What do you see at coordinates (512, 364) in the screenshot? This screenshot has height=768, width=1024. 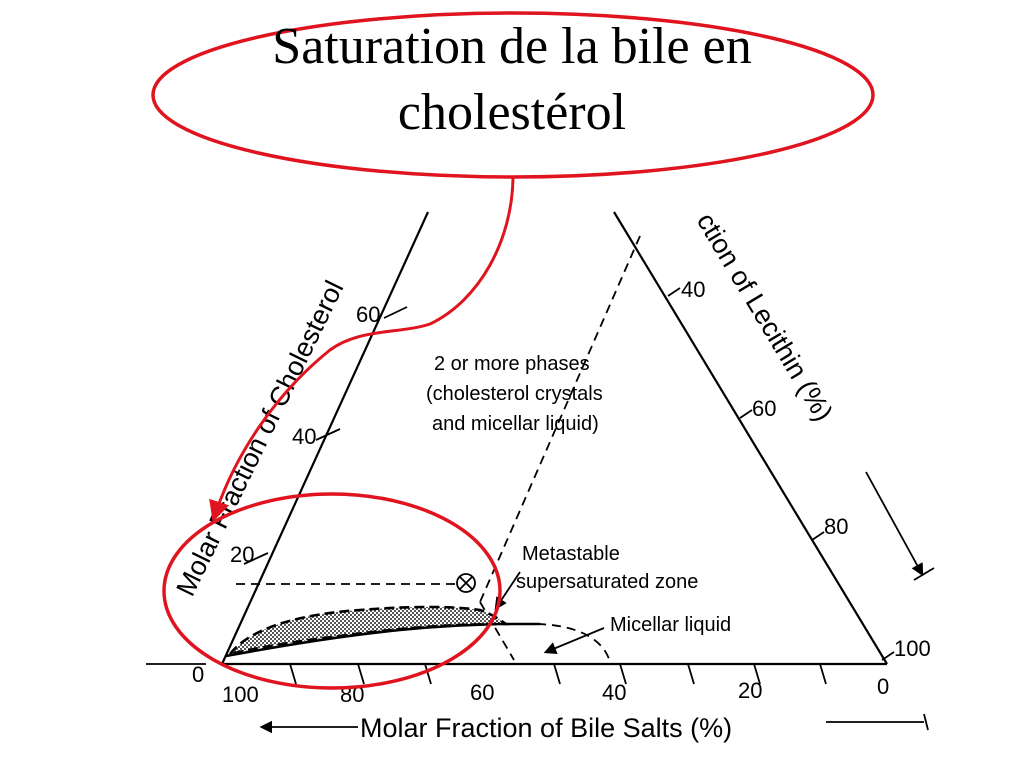 I see `phases-label-line1: 2 or more phases` at bounding box center [512, 364].